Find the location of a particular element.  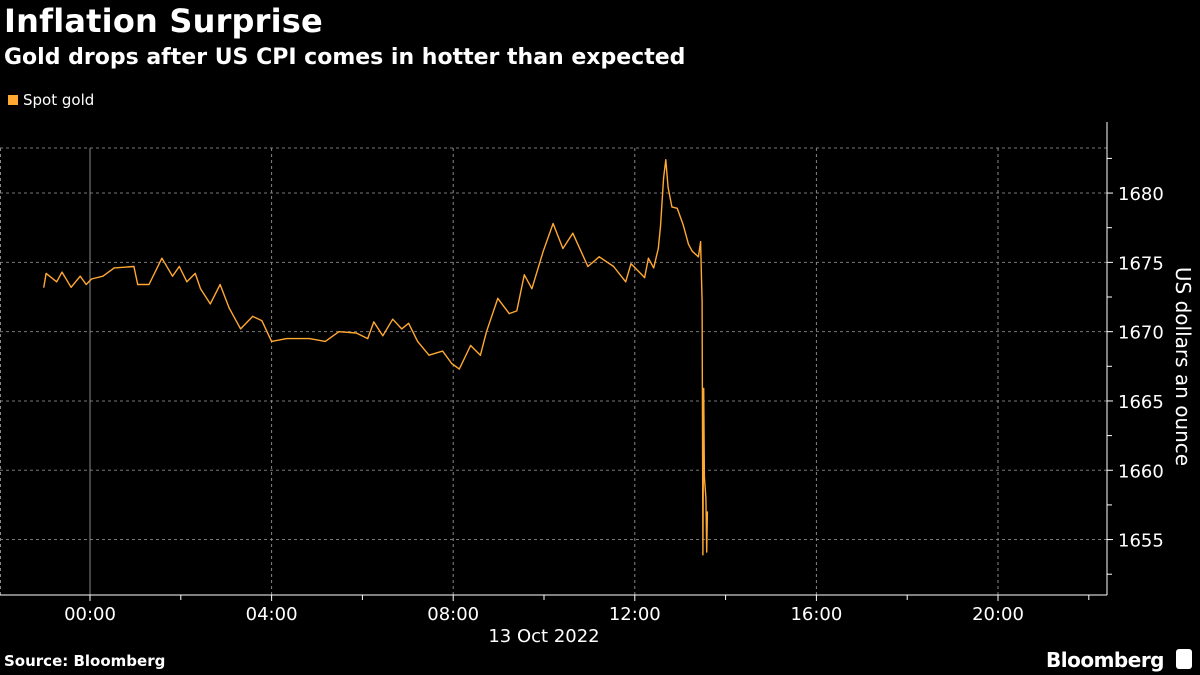

y-tick-label: 1675 is located at coordinates (1141, 263).